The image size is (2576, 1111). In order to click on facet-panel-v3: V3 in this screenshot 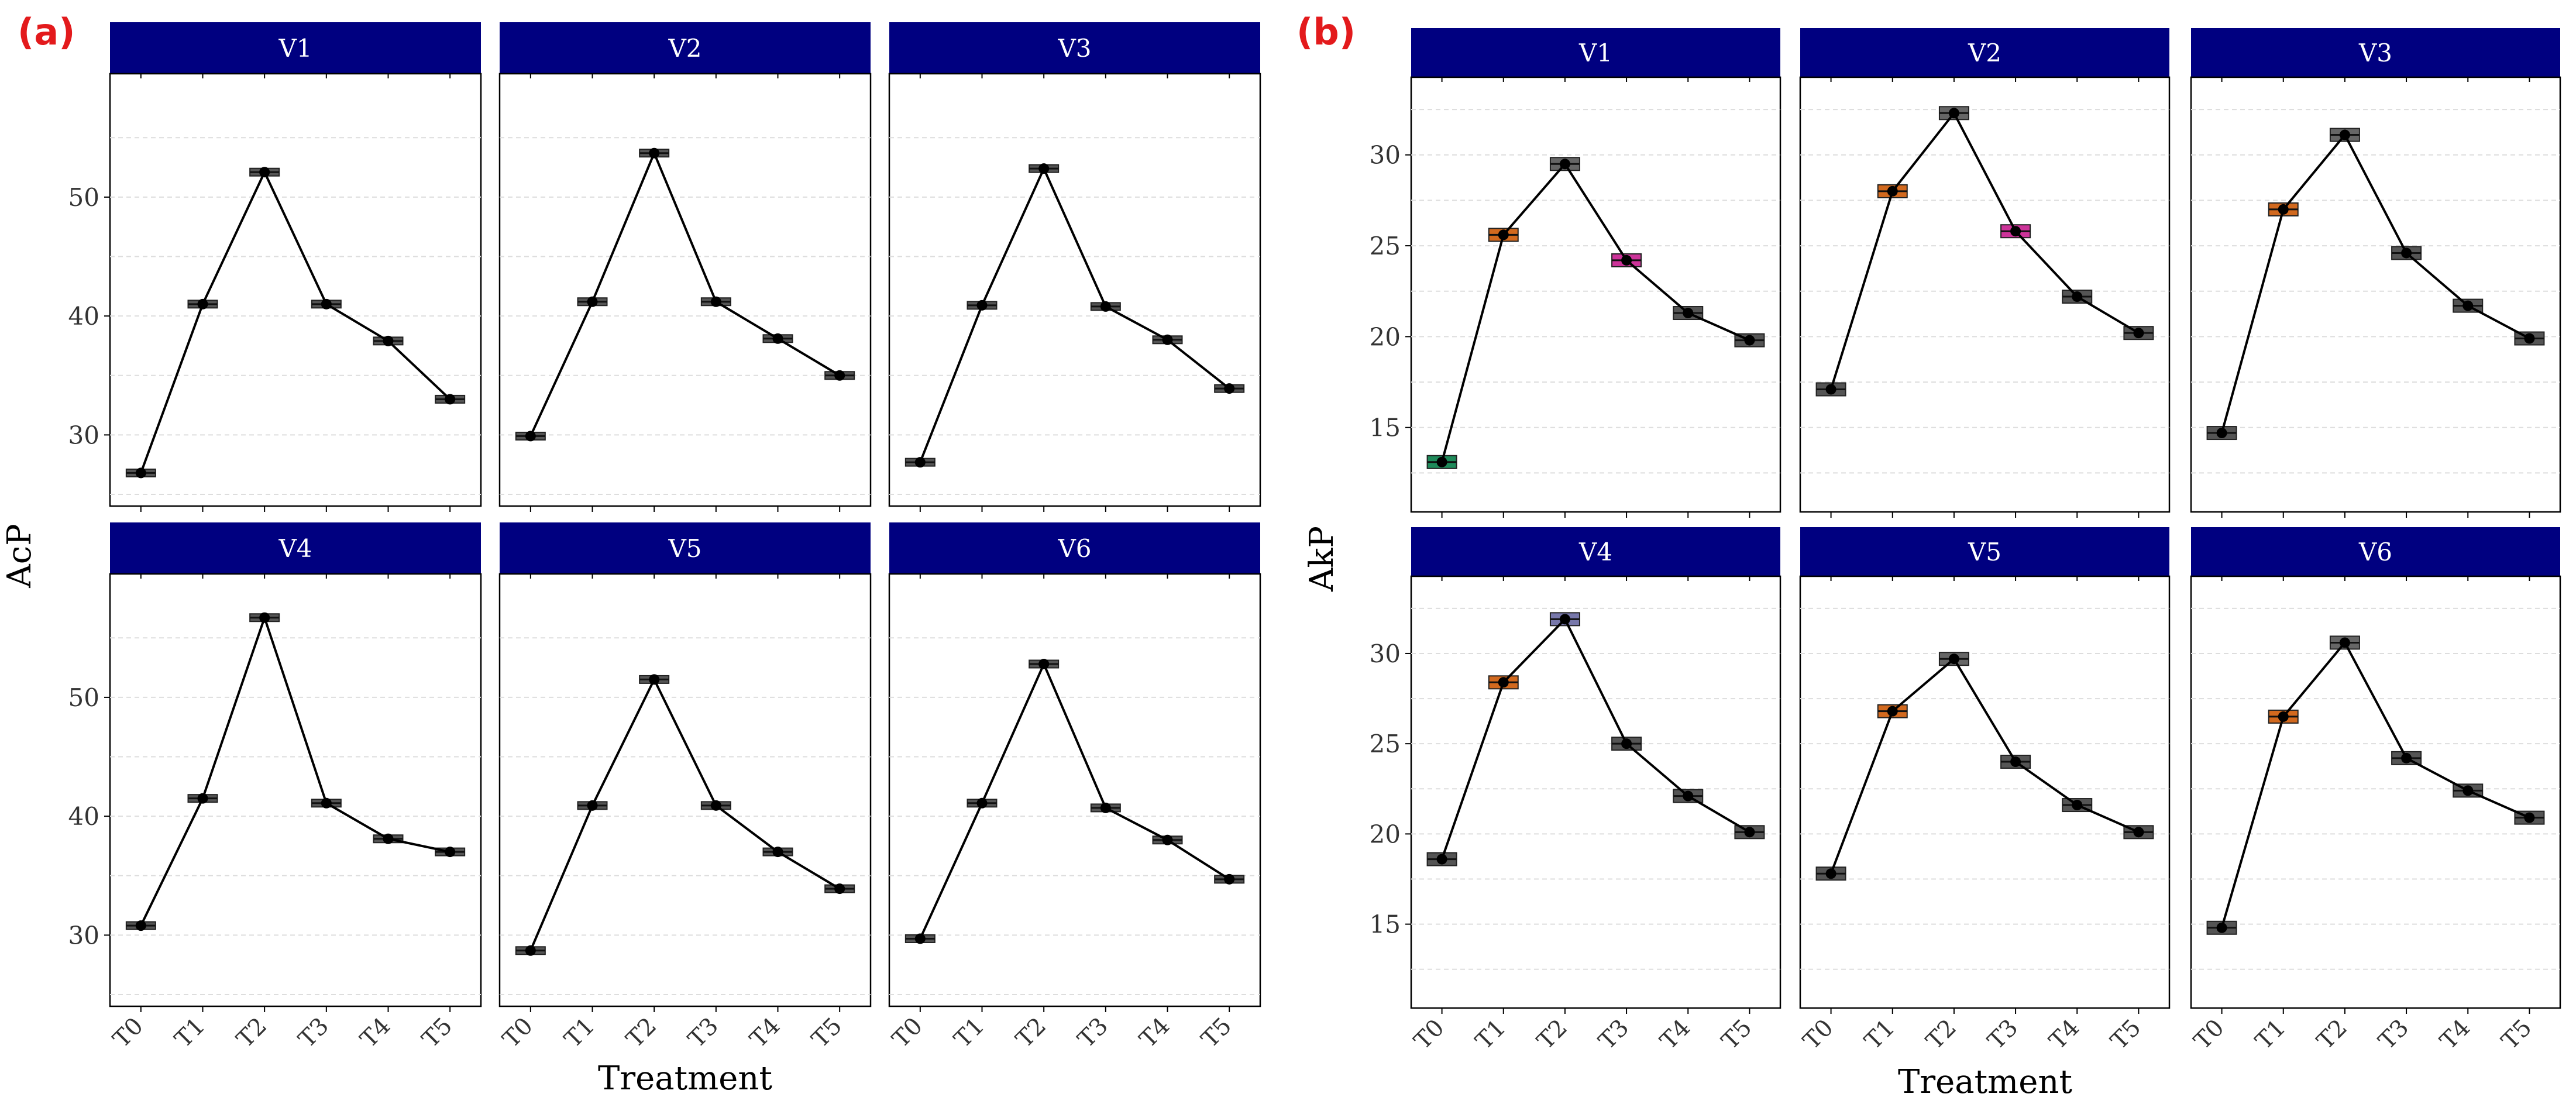, I will do `click(2376, 273)`.